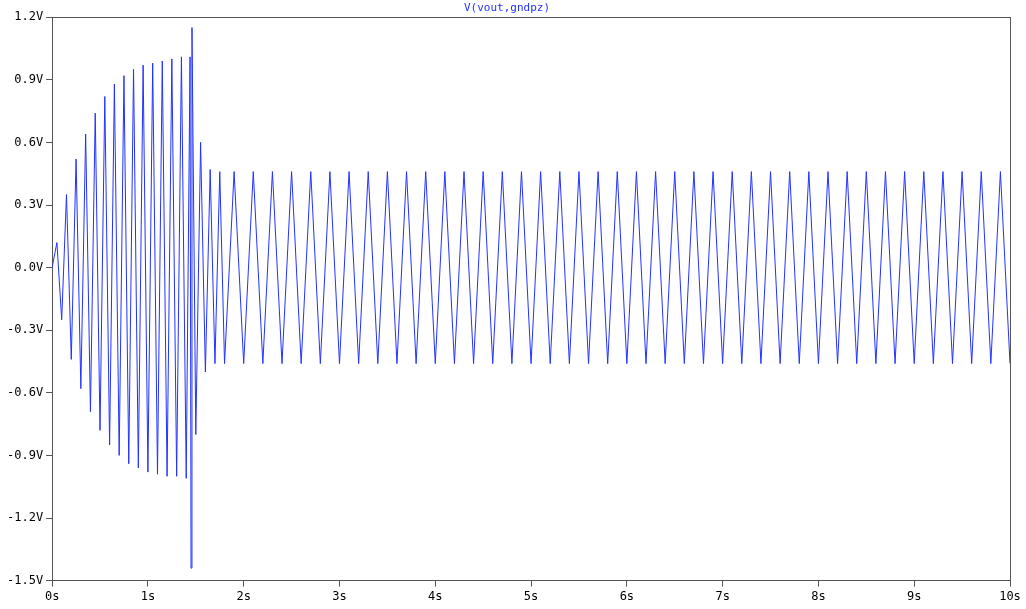 The image size is (1026, 609). Describe the element at coordinates (29, 141) in the screenshot. I see `y-tick-label: 0.6V` at that location.